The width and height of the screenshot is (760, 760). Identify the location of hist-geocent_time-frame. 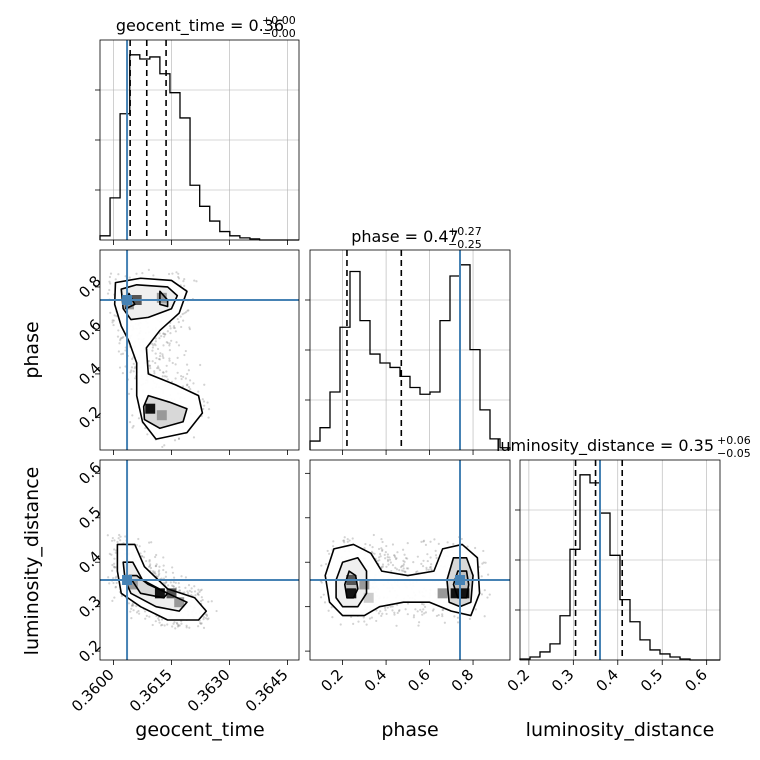
(199, 140).